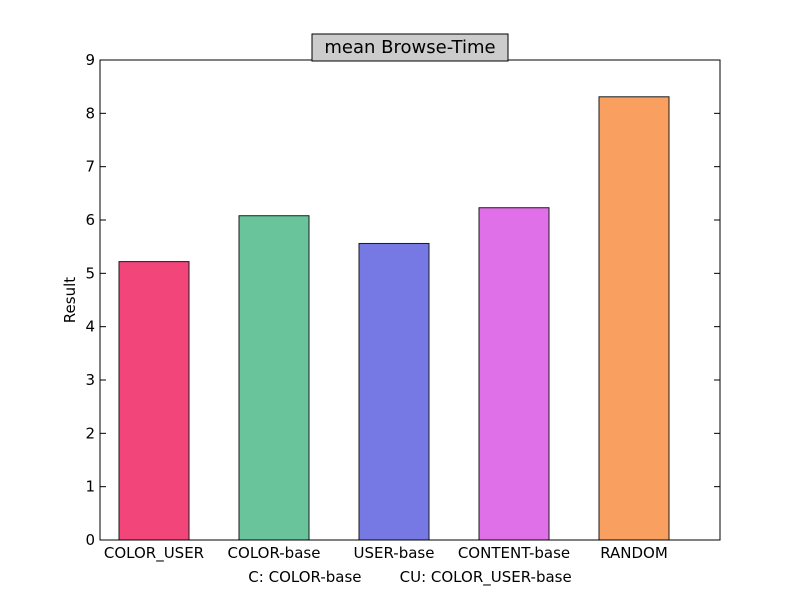 The width and height of the screenshot is (800, 600). What do you see at coordinates (90, 273) in the screenshot?
I see `y-tick-label-5: 5` at bounding box center [90, 273].